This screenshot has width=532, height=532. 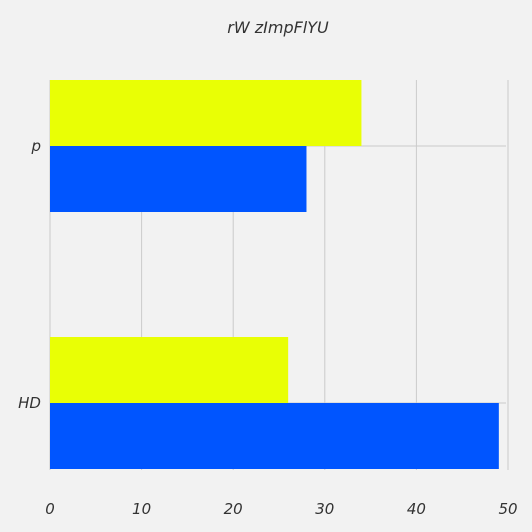 What do you see at coordinates (281, 509) in the screenshot?
I see `x-tick-labels: 0 10 20 30 40 50` at bounding box center [281, 509].